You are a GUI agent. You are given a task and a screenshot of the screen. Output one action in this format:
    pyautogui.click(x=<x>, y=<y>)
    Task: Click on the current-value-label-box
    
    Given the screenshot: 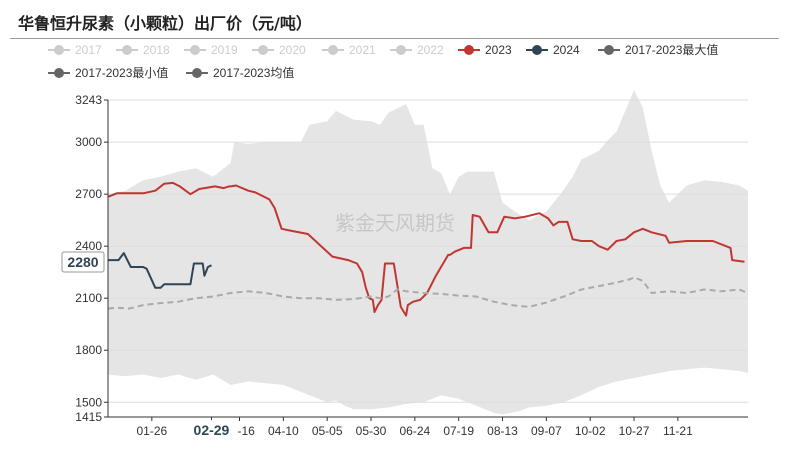 What is the action you would take?
    pyautogui.click(x=83, y=262)
    